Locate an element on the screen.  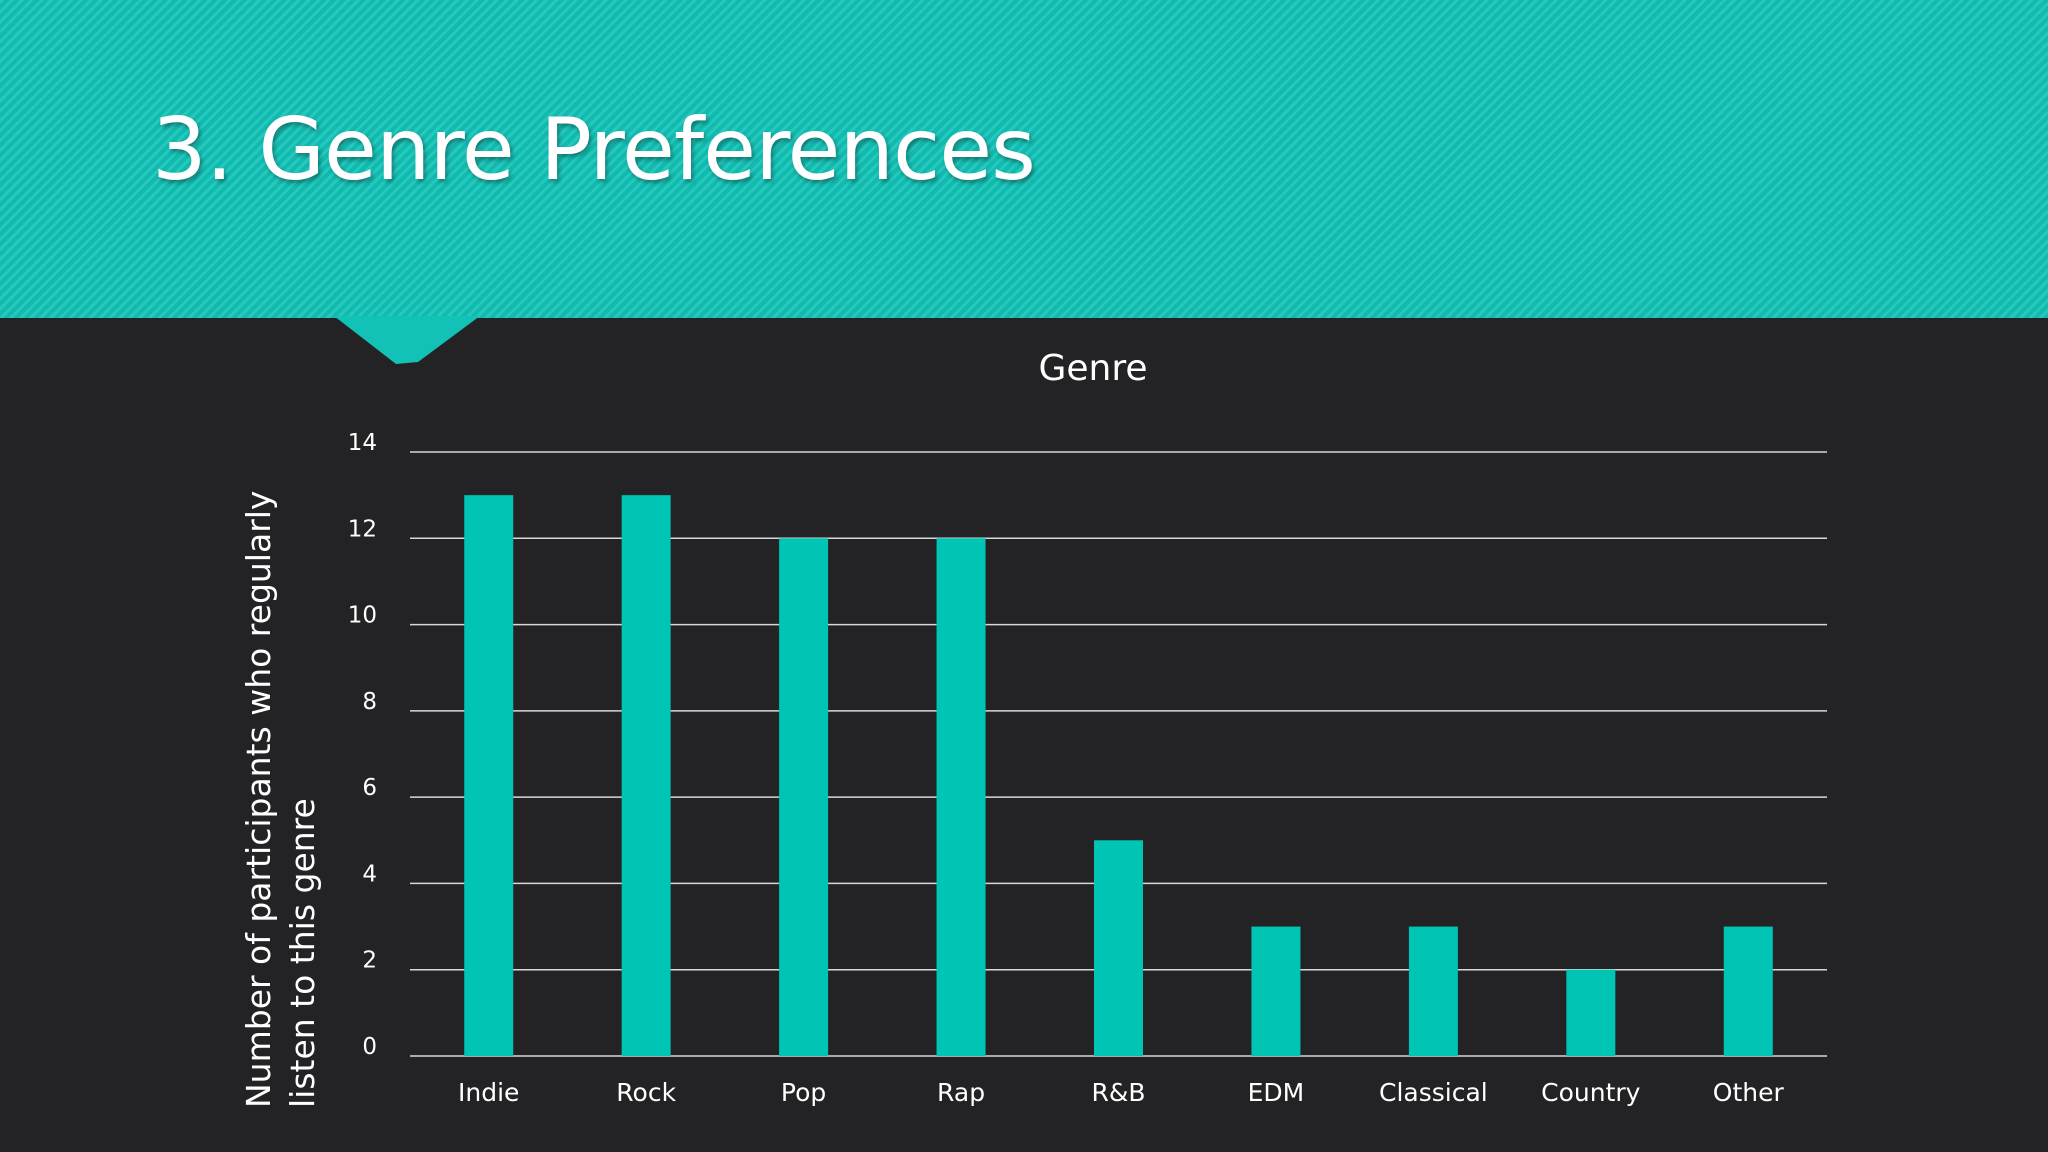
y-tick-label: 10 is located at coordinates (362, 616).